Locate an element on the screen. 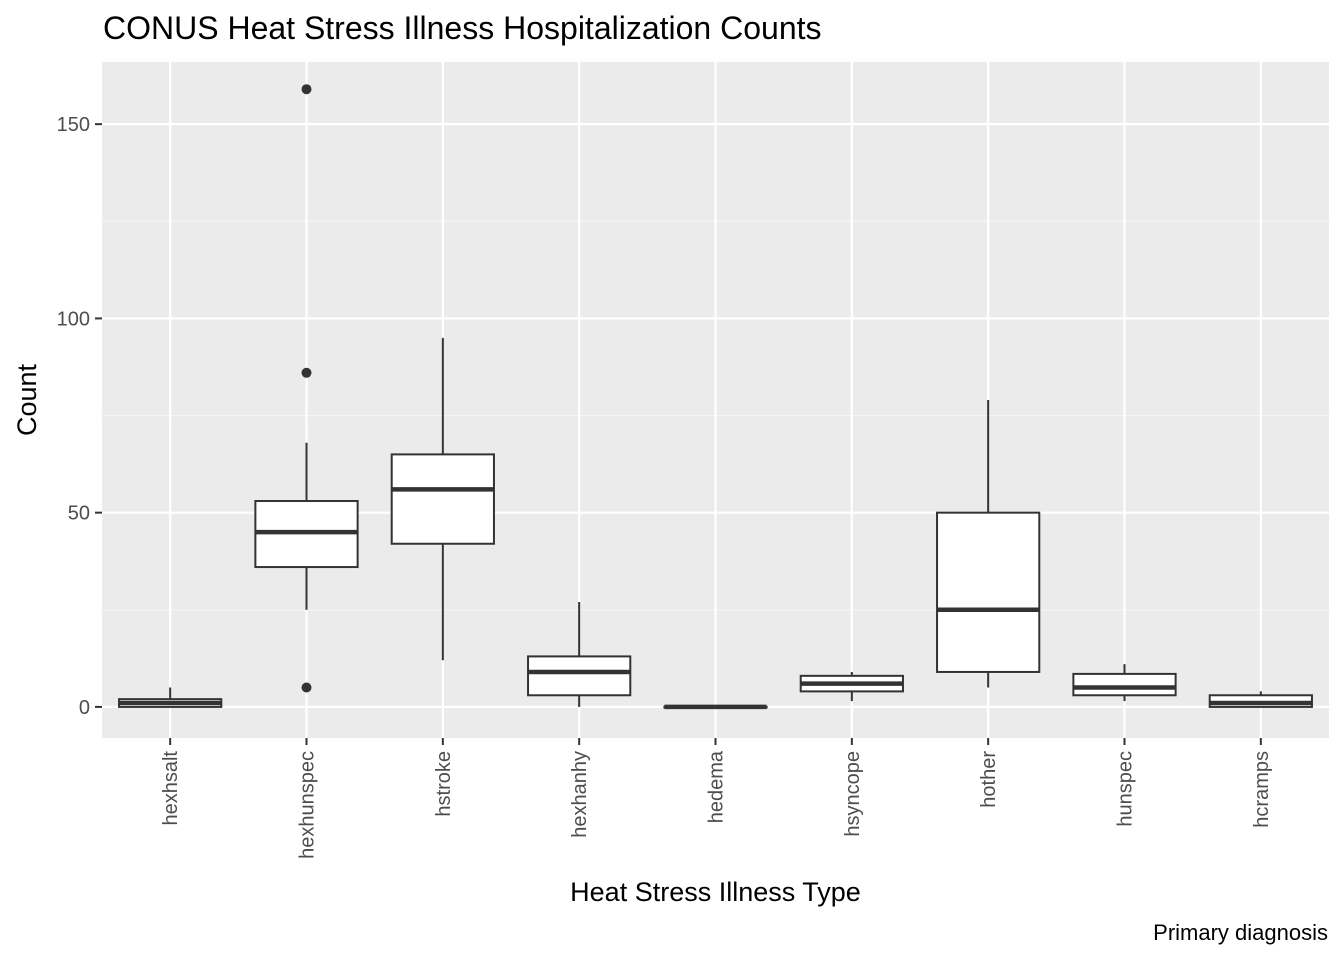 This screenshot has width=1344, height=960. x-tick-label: hsyncope is located at coordinates (853, 794).